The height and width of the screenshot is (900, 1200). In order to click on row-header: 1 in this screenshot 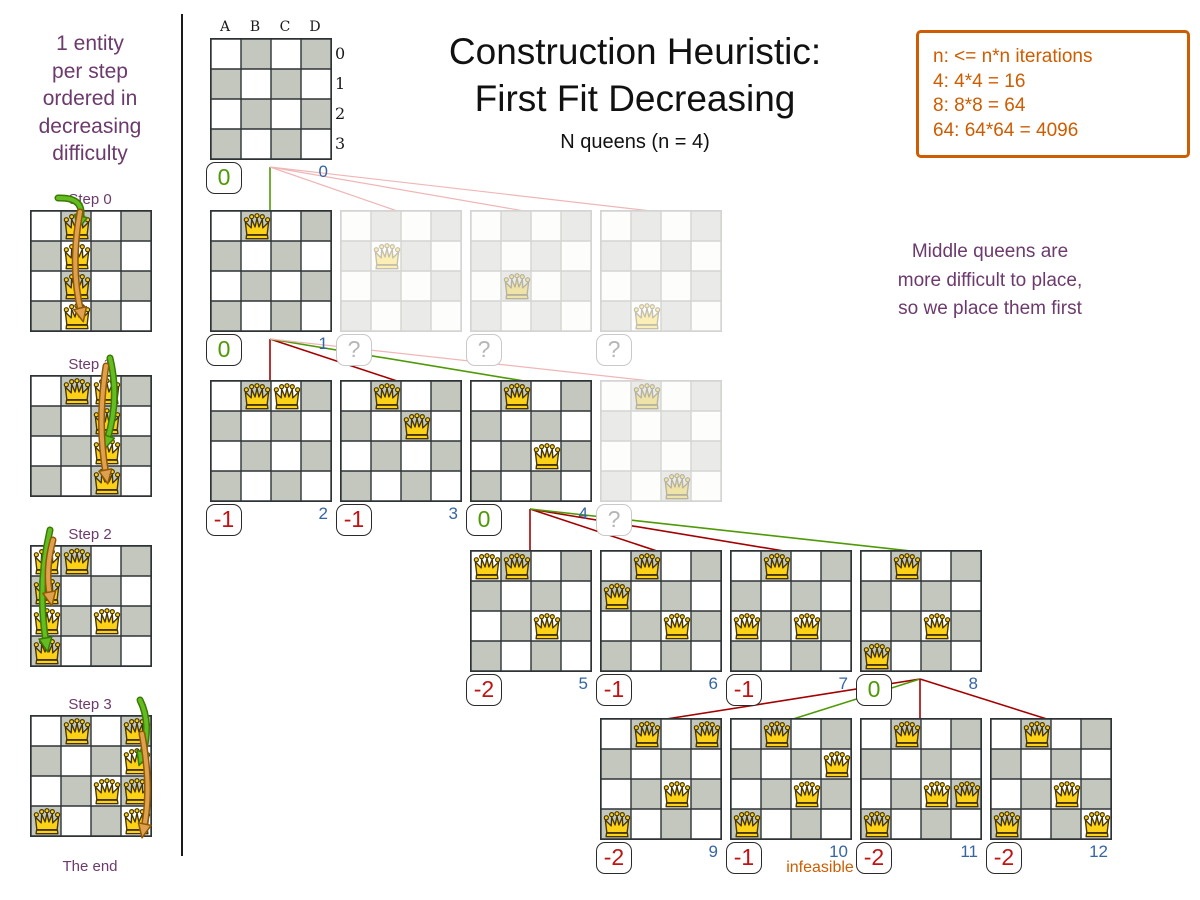, I will do `click(340, 83)`.